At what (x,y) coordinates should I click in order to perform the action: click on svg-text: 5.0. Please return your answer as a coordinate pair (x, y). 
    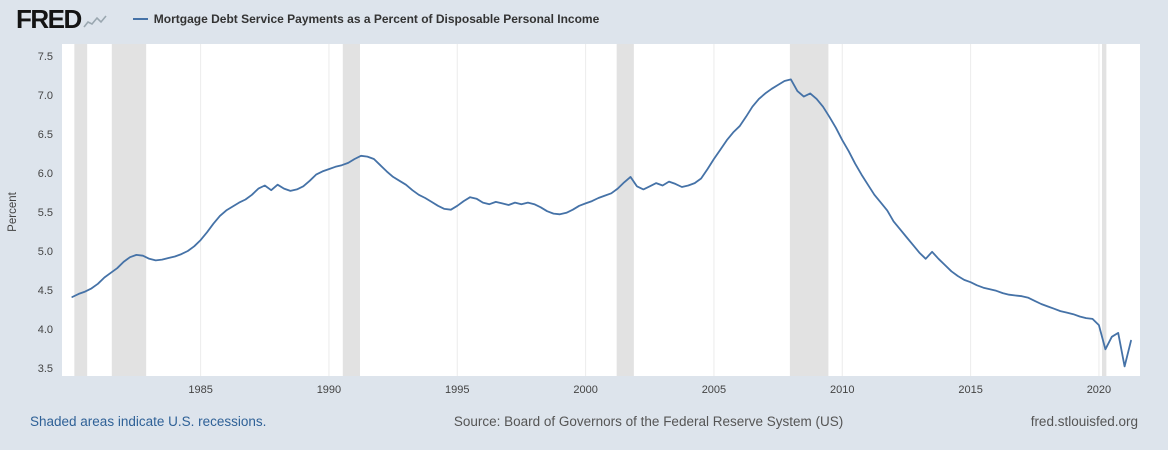
    Looking at the image, I should click on (45, 252).